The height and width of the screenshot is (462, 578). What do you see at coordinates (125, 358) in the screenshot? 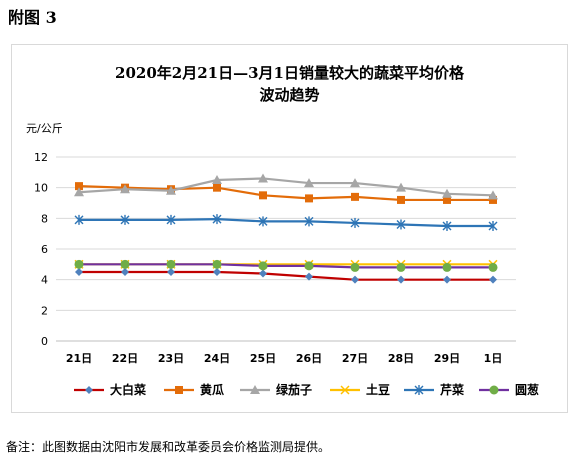
I see `x-tick-label: 22日` at bounding box center [125, 358].